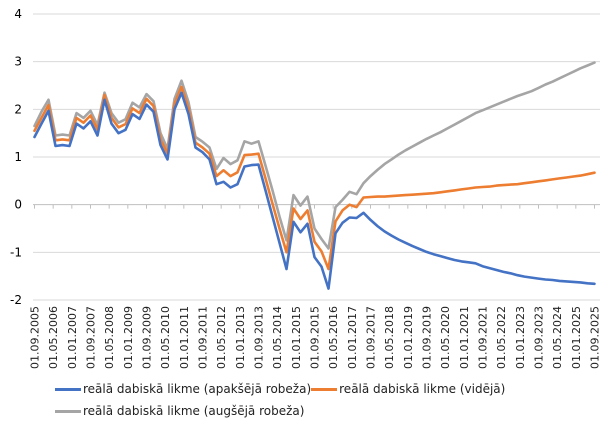  What do you see at coordinates (296, 337) in the screenshot?
I see `x-tick-label: 01.01.2015` at bounding box center [296, 337].